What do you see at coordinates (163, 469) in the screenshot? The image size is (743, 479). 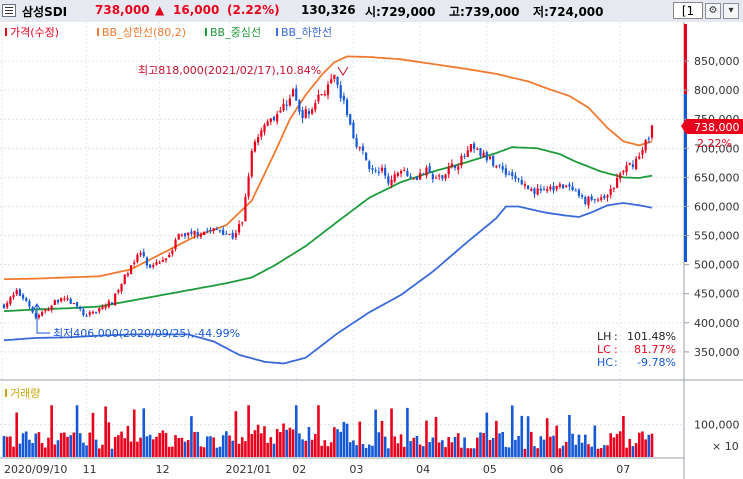 I see `x-tick-label: 12` at bounding box center [163, 469].